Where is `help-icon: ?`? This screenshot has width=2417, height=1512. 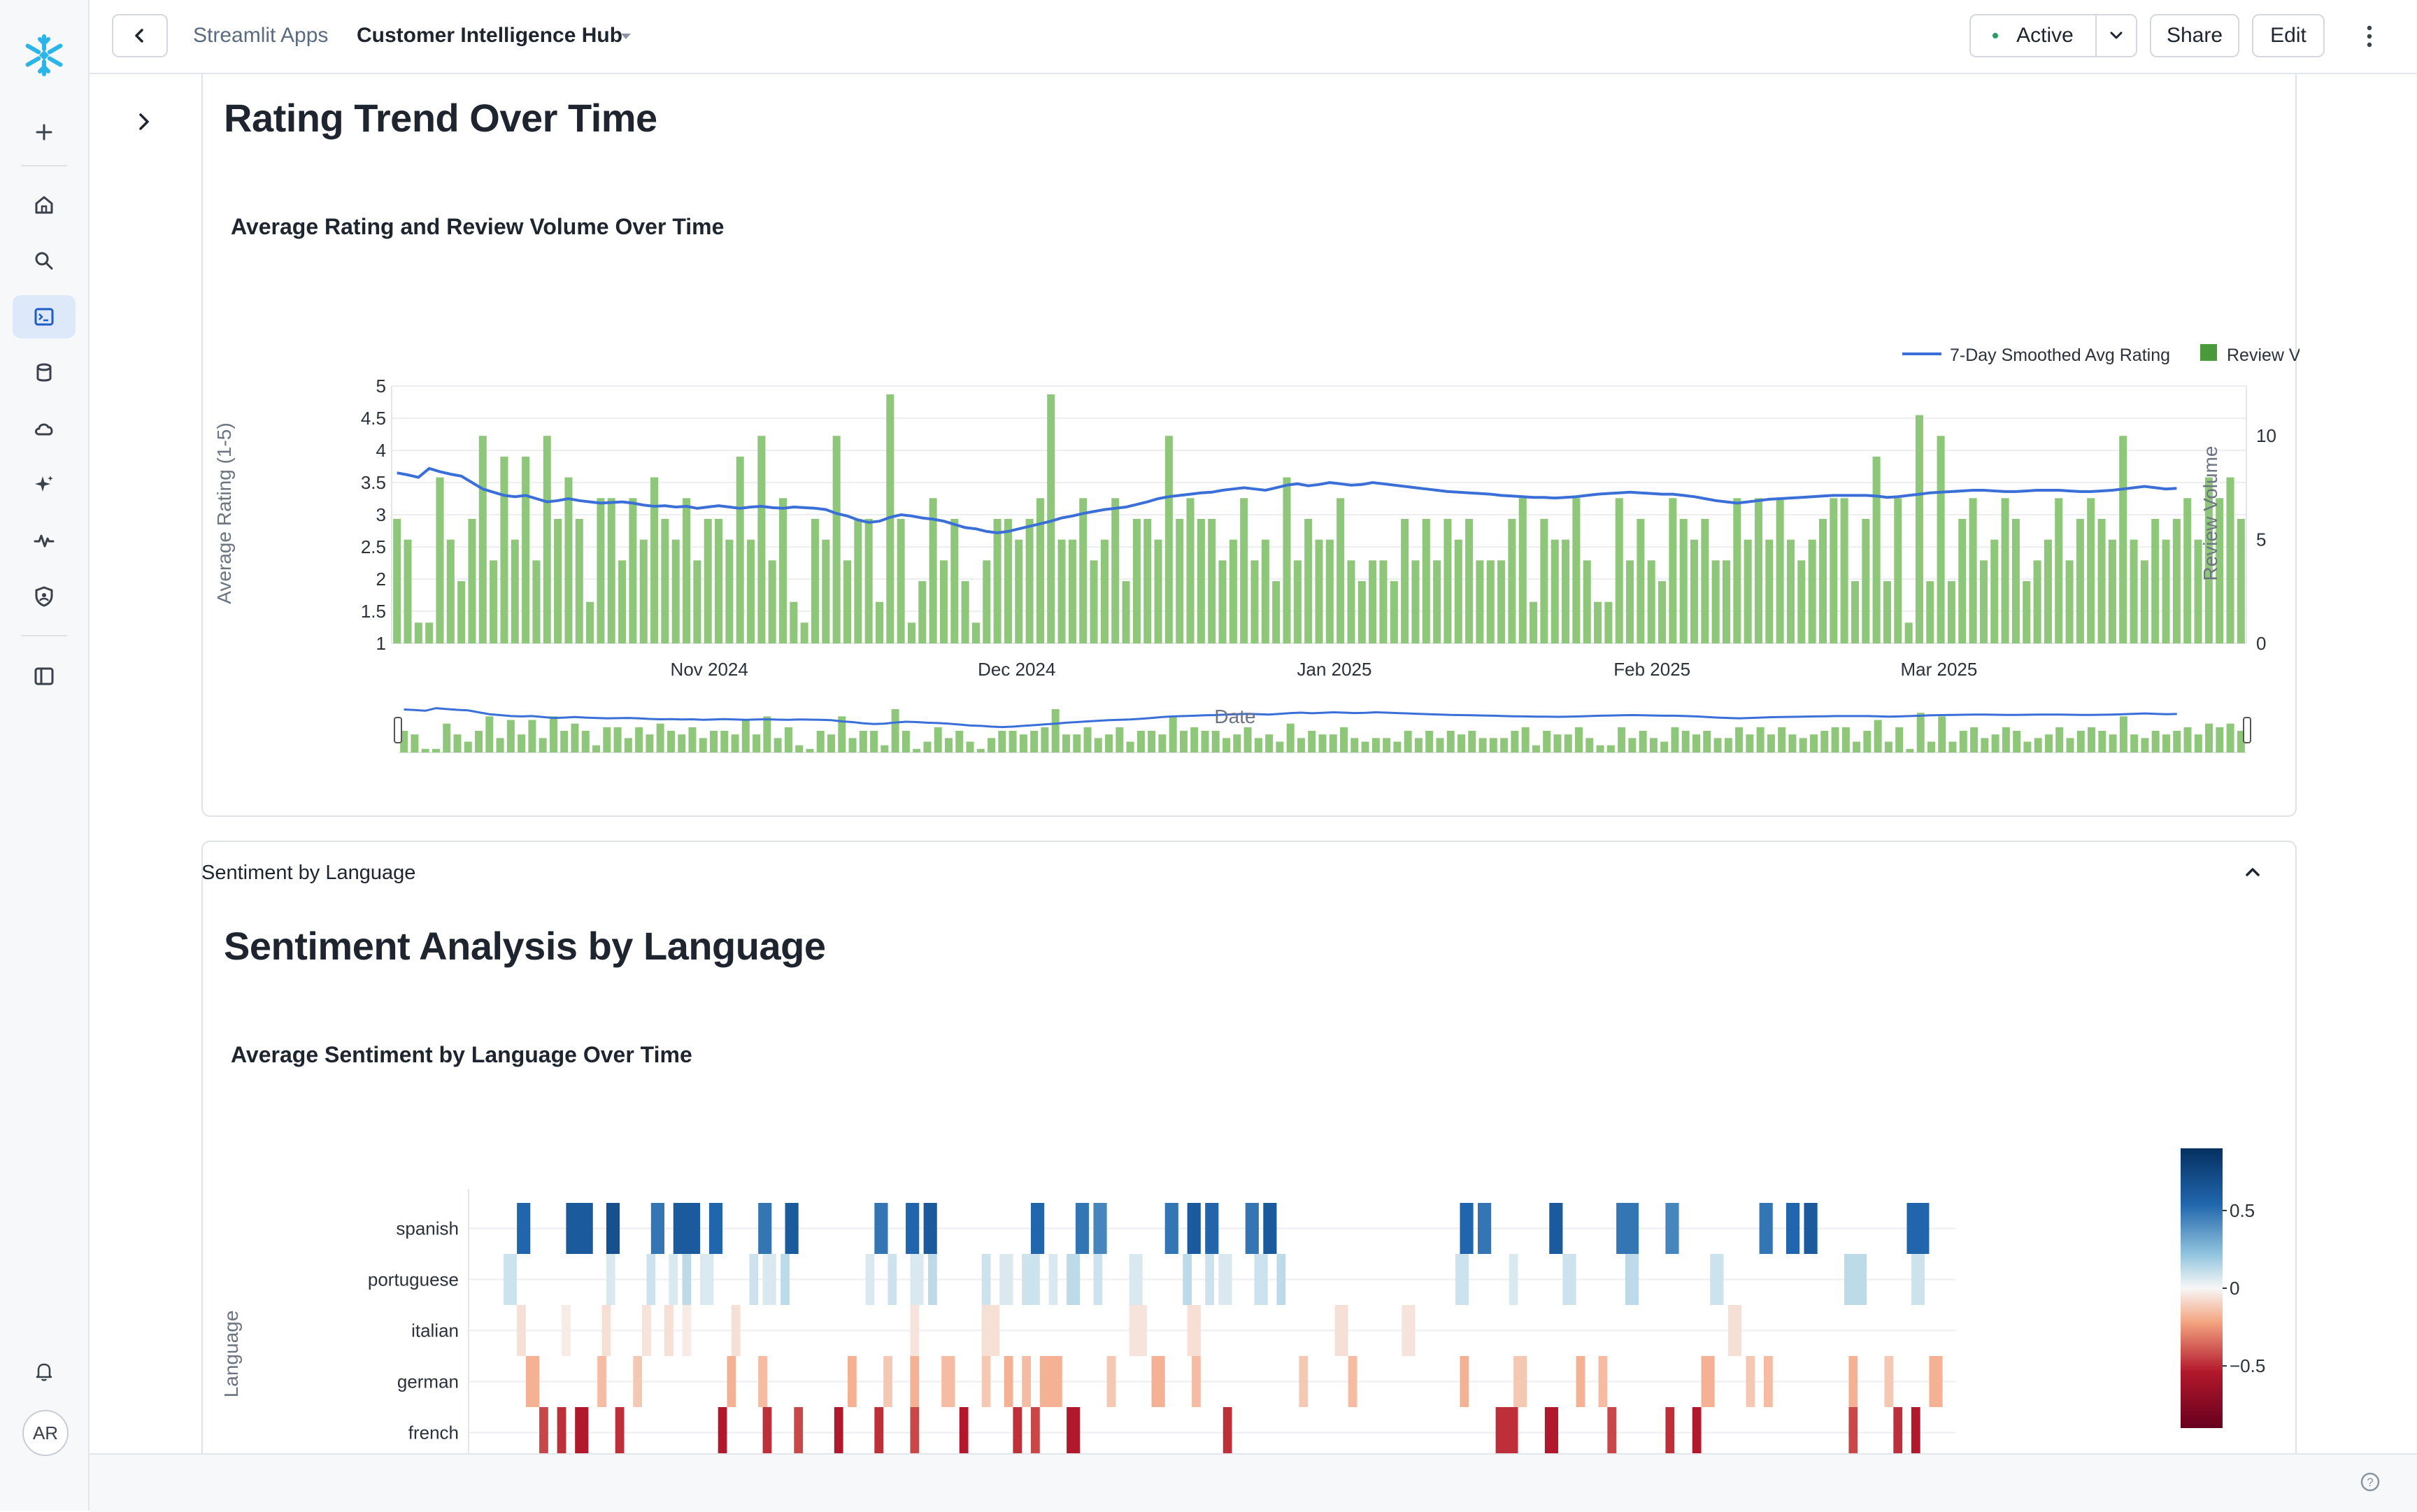
help-icon: ? is located at coordinates (2370, 1481).